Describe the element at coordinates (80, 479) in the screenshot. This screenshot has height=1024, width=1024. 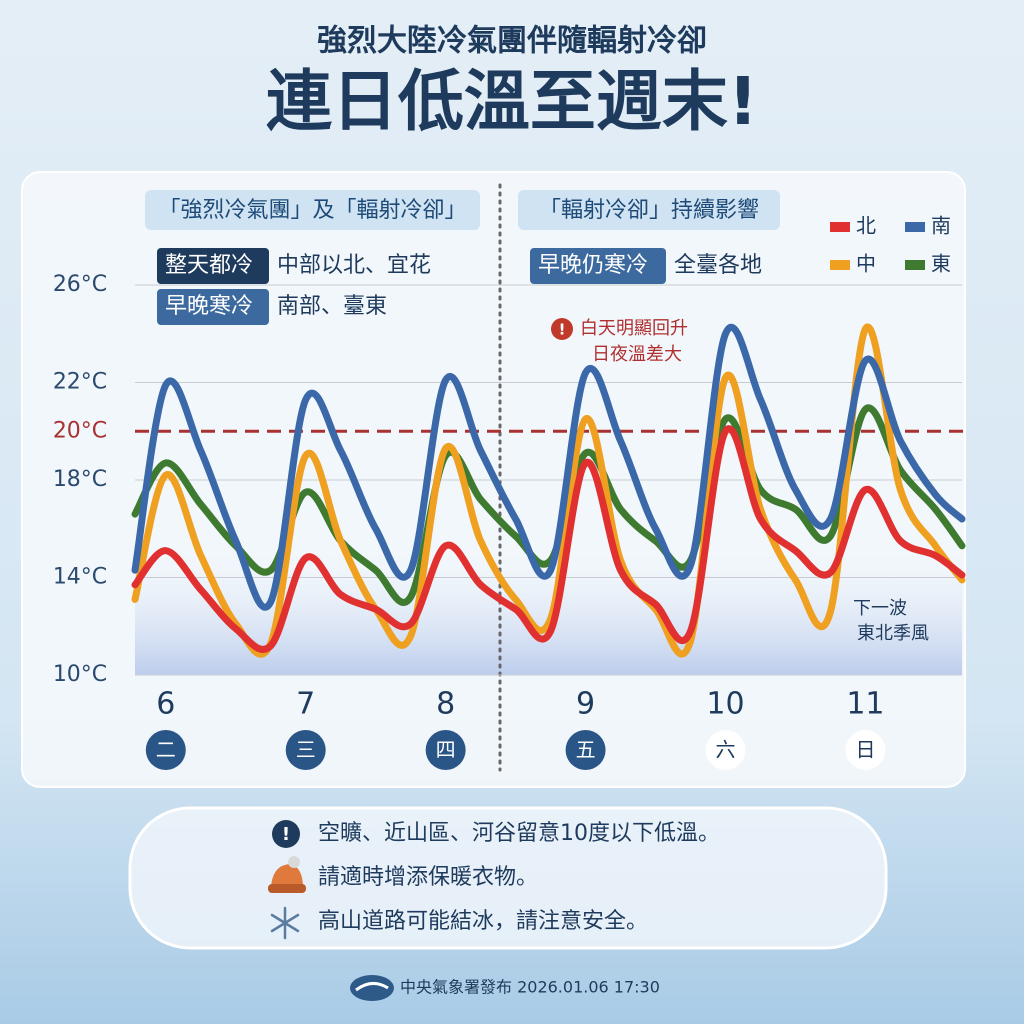
I see `y-tick-label: 18°C` at that location.